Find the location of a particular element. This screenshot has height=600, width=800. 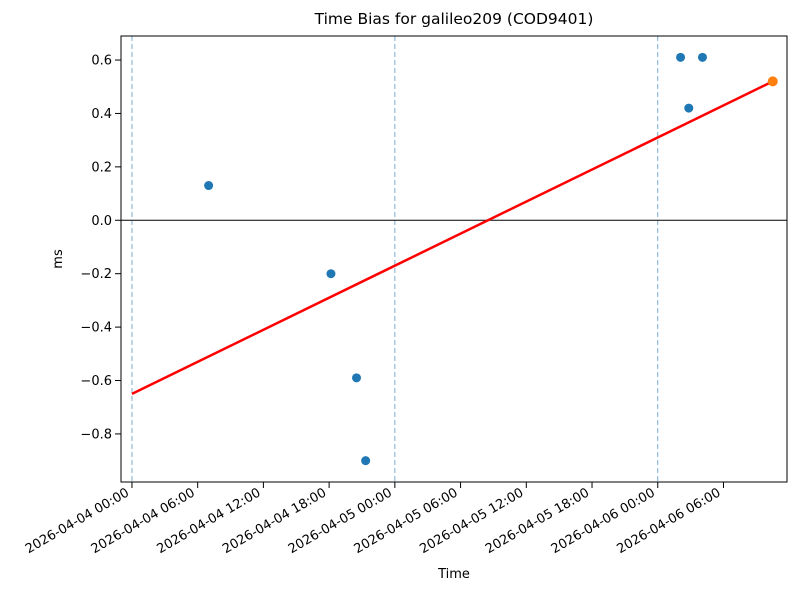

y-tick-label: 0.6 is located at coordinates (101, 61).